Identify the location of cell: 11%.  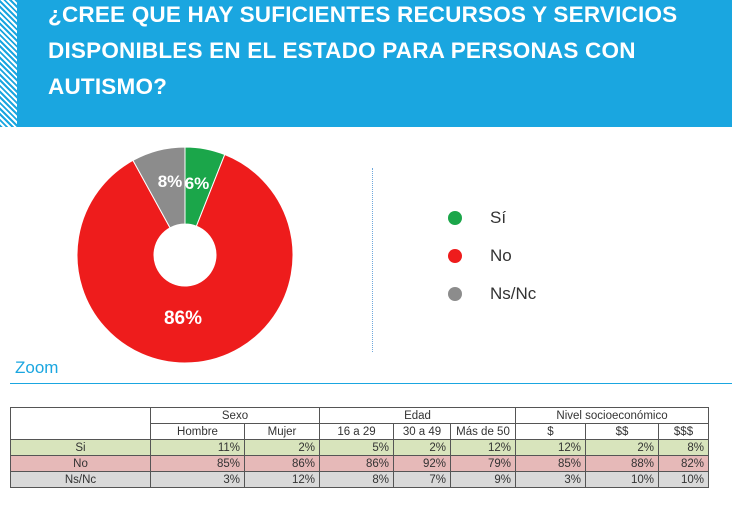
(197, 447).